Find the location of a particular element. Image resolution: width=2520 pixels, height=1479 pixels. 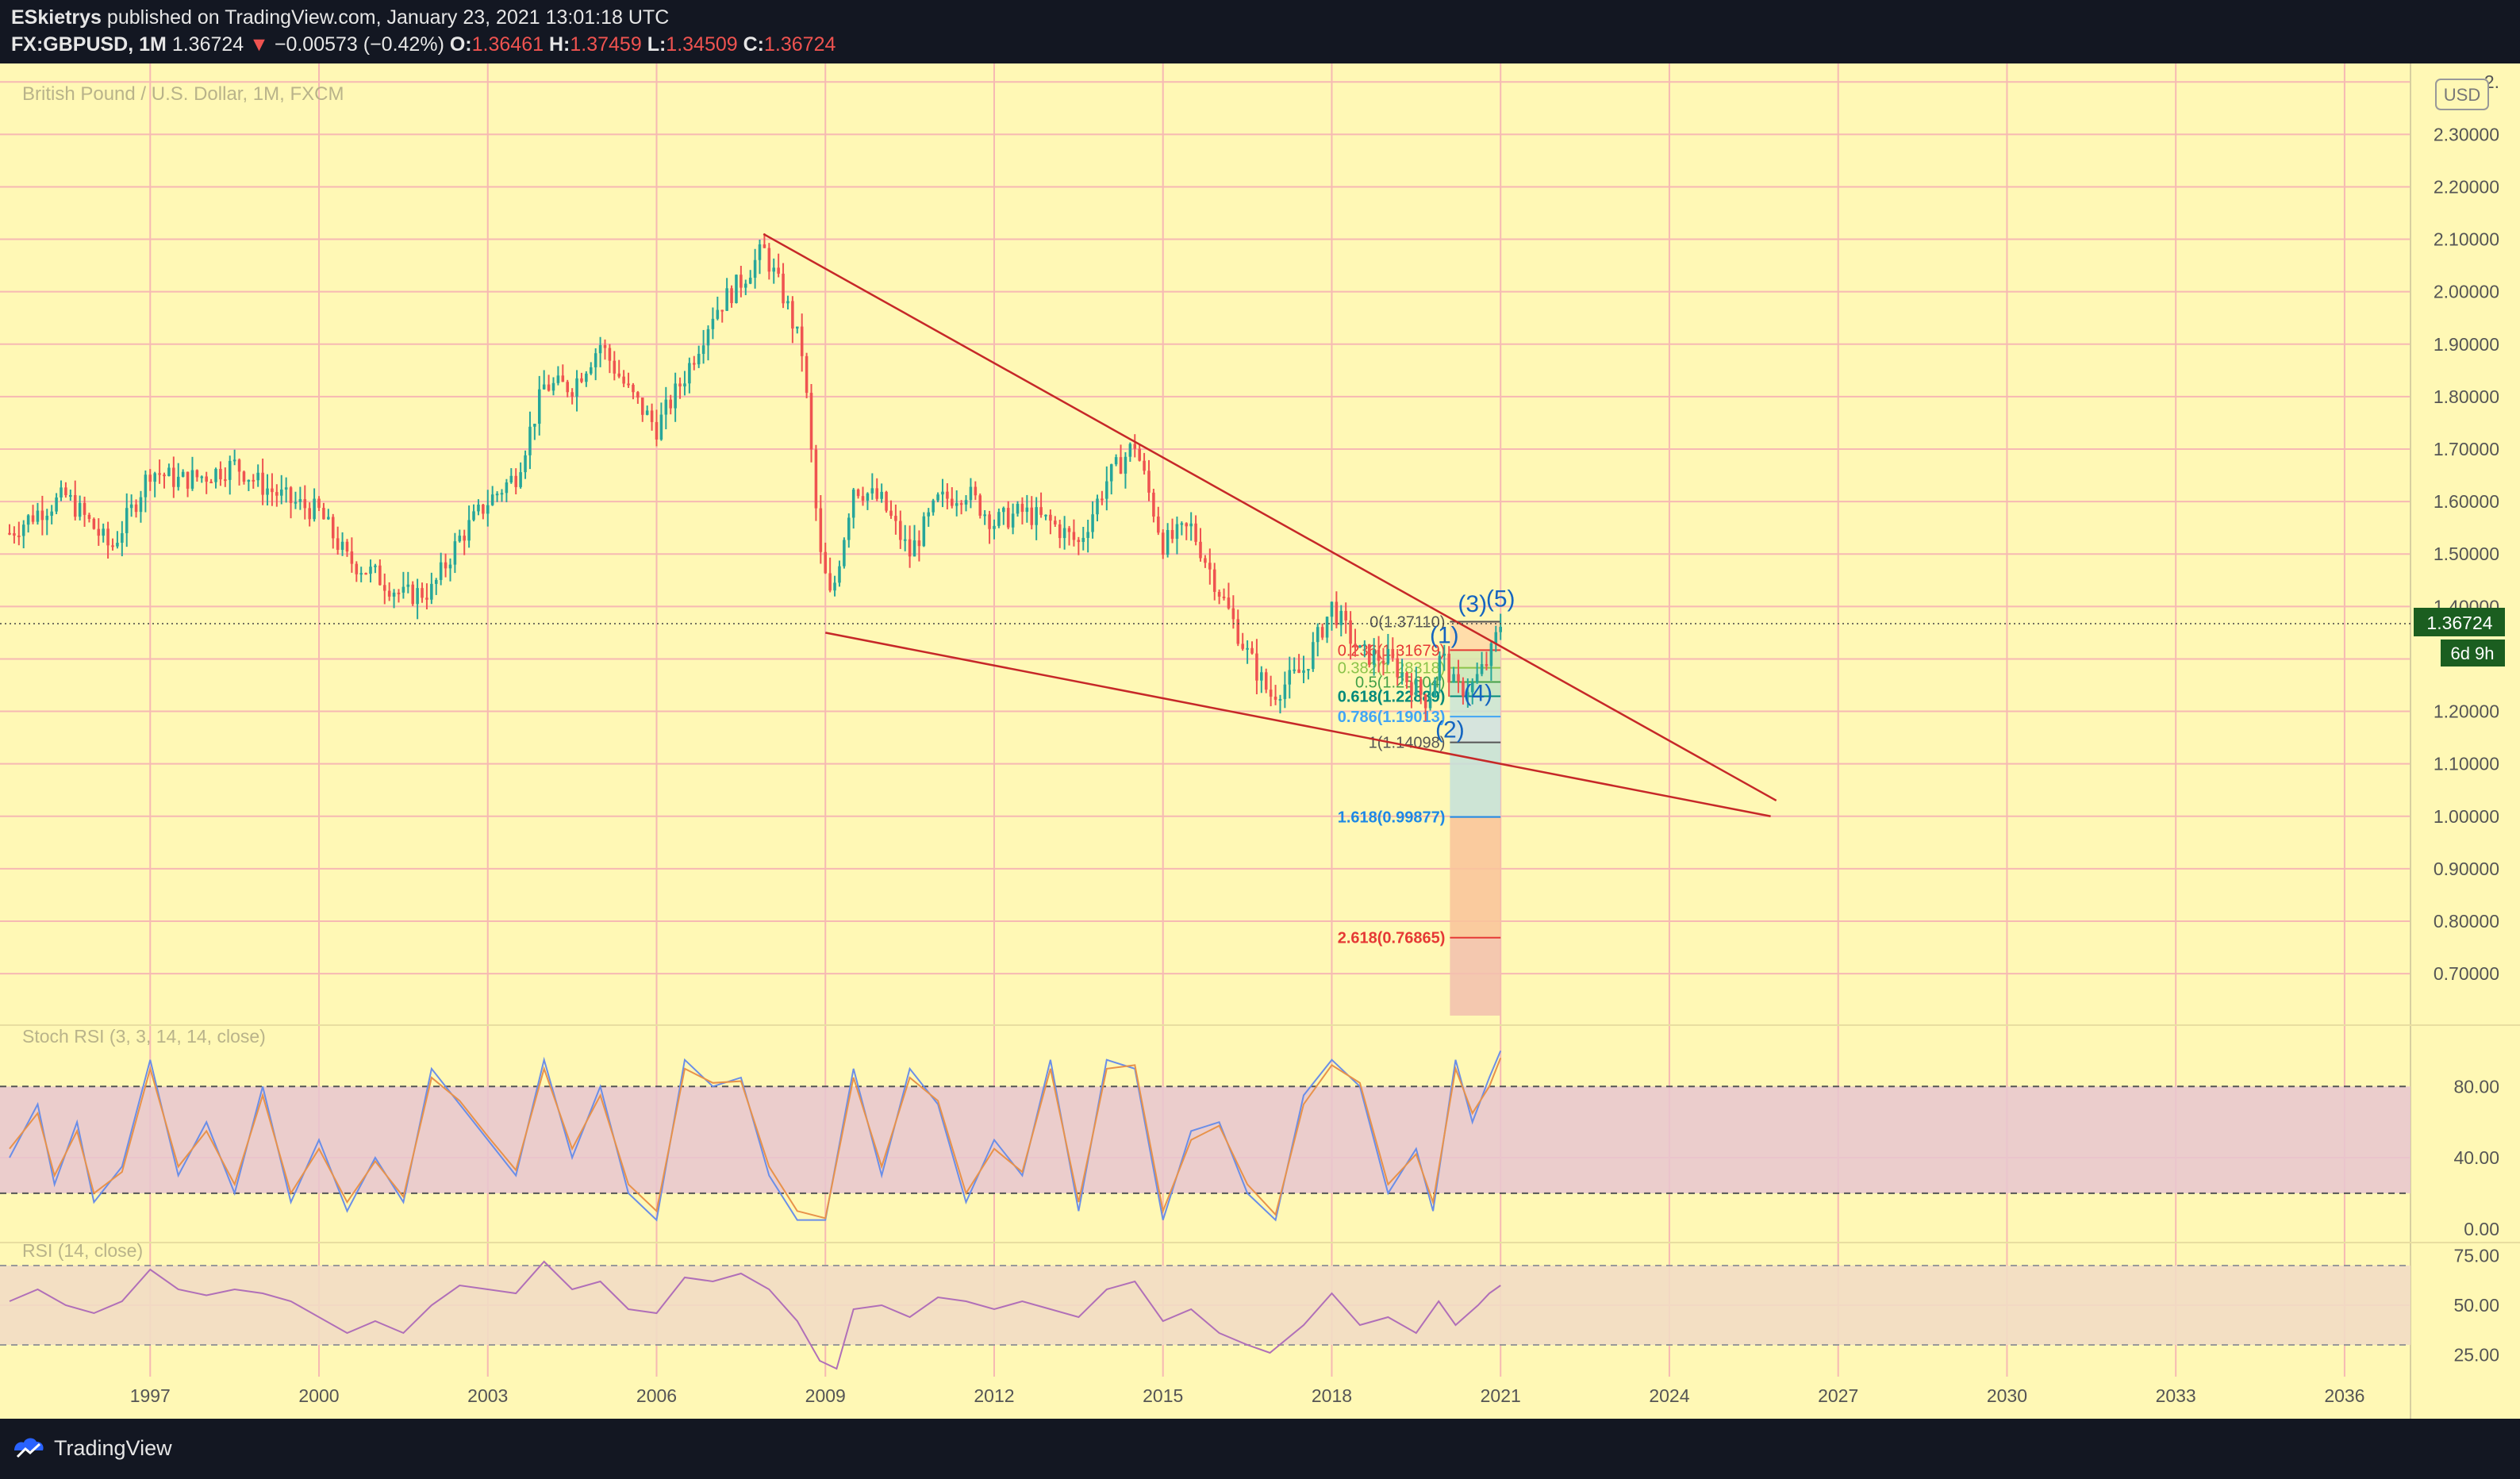

stoch-series-line is located at coordinates (755, 1136).